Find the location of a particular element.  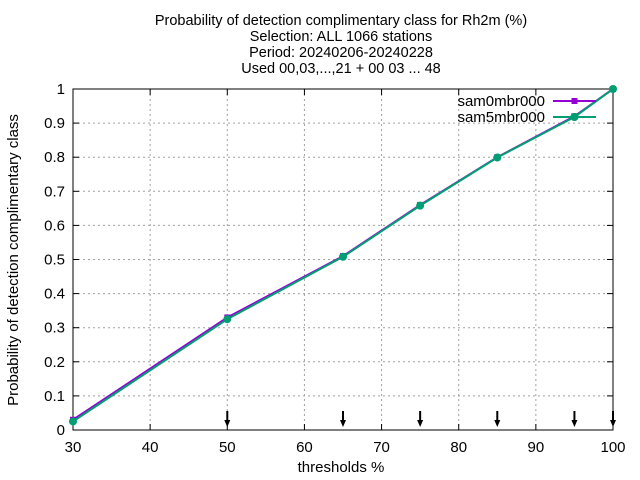

x-axis-label: thresholds % is located at coordinates (341, 467).